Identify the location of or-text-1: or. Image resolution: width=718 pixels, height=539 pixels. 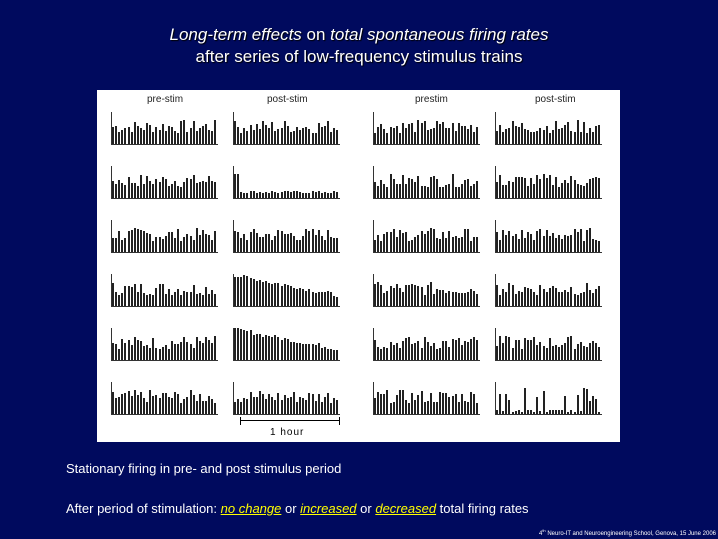
(291, 508).